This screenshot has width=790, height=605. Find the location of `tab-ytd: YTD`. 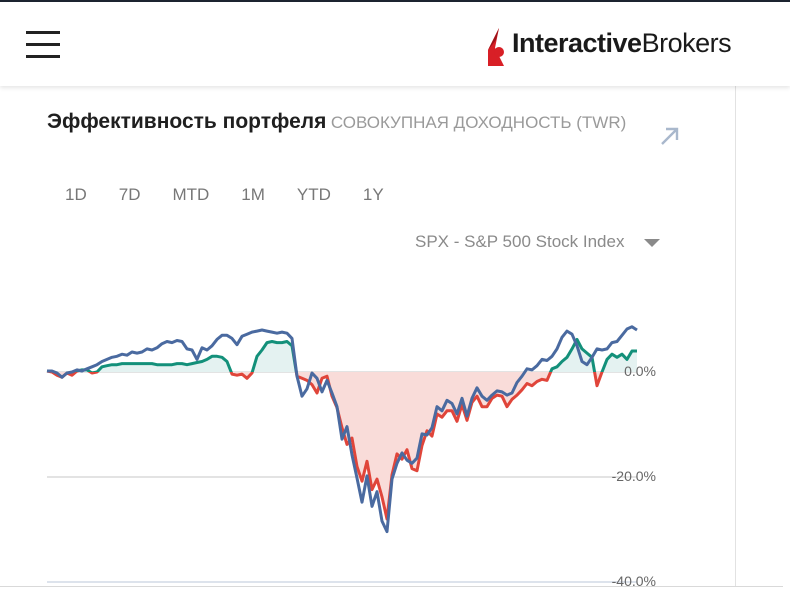

tab-ytd: YTD is located at coordinates (313, 194).